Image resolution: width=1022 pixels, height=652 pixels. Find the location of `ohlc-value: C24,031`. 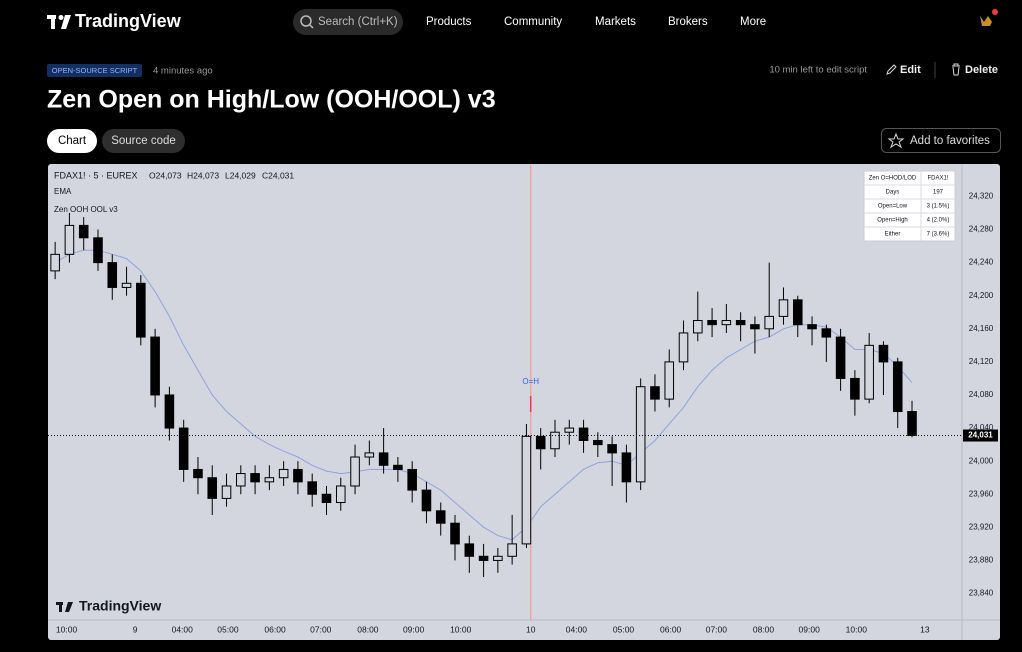

ohlc-value: C24,031 is located at coordinates (278, 175).